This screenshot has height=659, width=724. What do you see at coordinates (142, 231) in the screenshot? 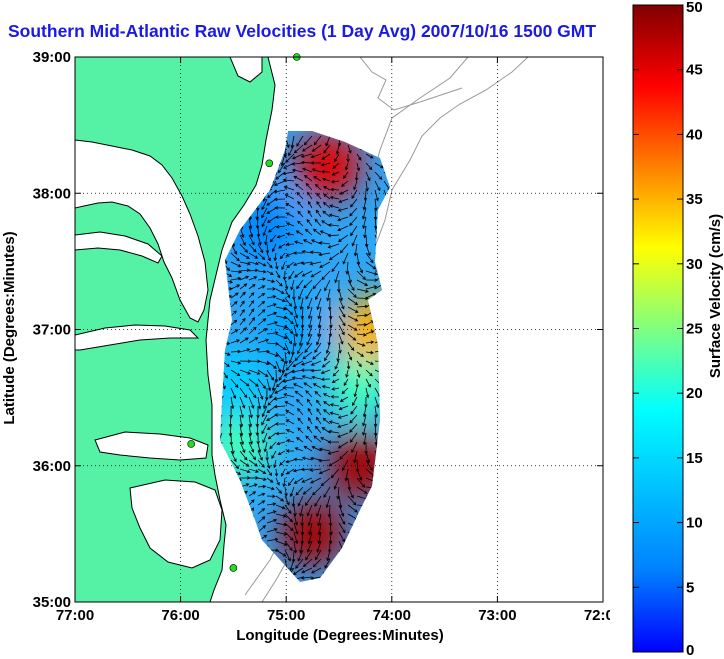
I see `chesapeake-bay` at bounding box center [142, 231].